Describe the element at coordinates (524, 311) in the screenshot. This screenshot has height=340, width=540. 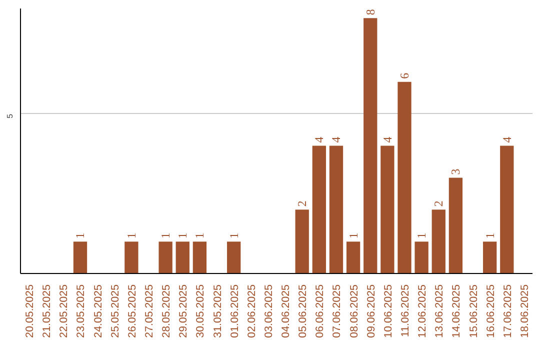
I see `x-tick-label: 18.06.2025` at that location.